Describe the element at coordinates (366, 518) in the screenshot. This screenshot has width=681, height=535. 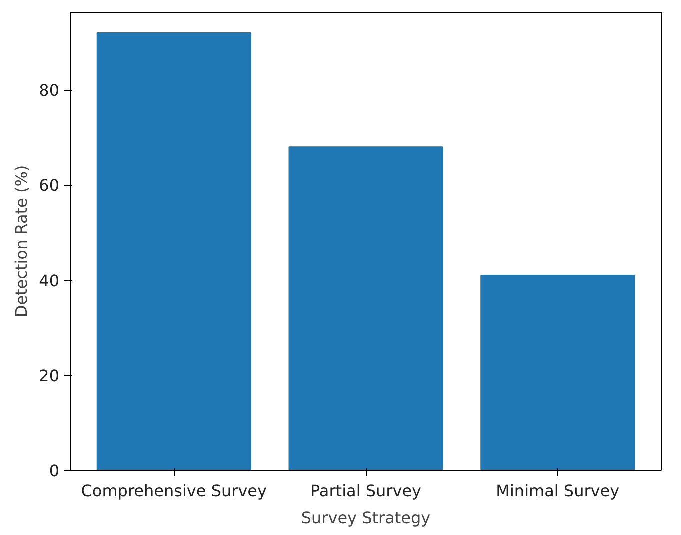
I see `x-axis-title: Survey Strategy` at that location.